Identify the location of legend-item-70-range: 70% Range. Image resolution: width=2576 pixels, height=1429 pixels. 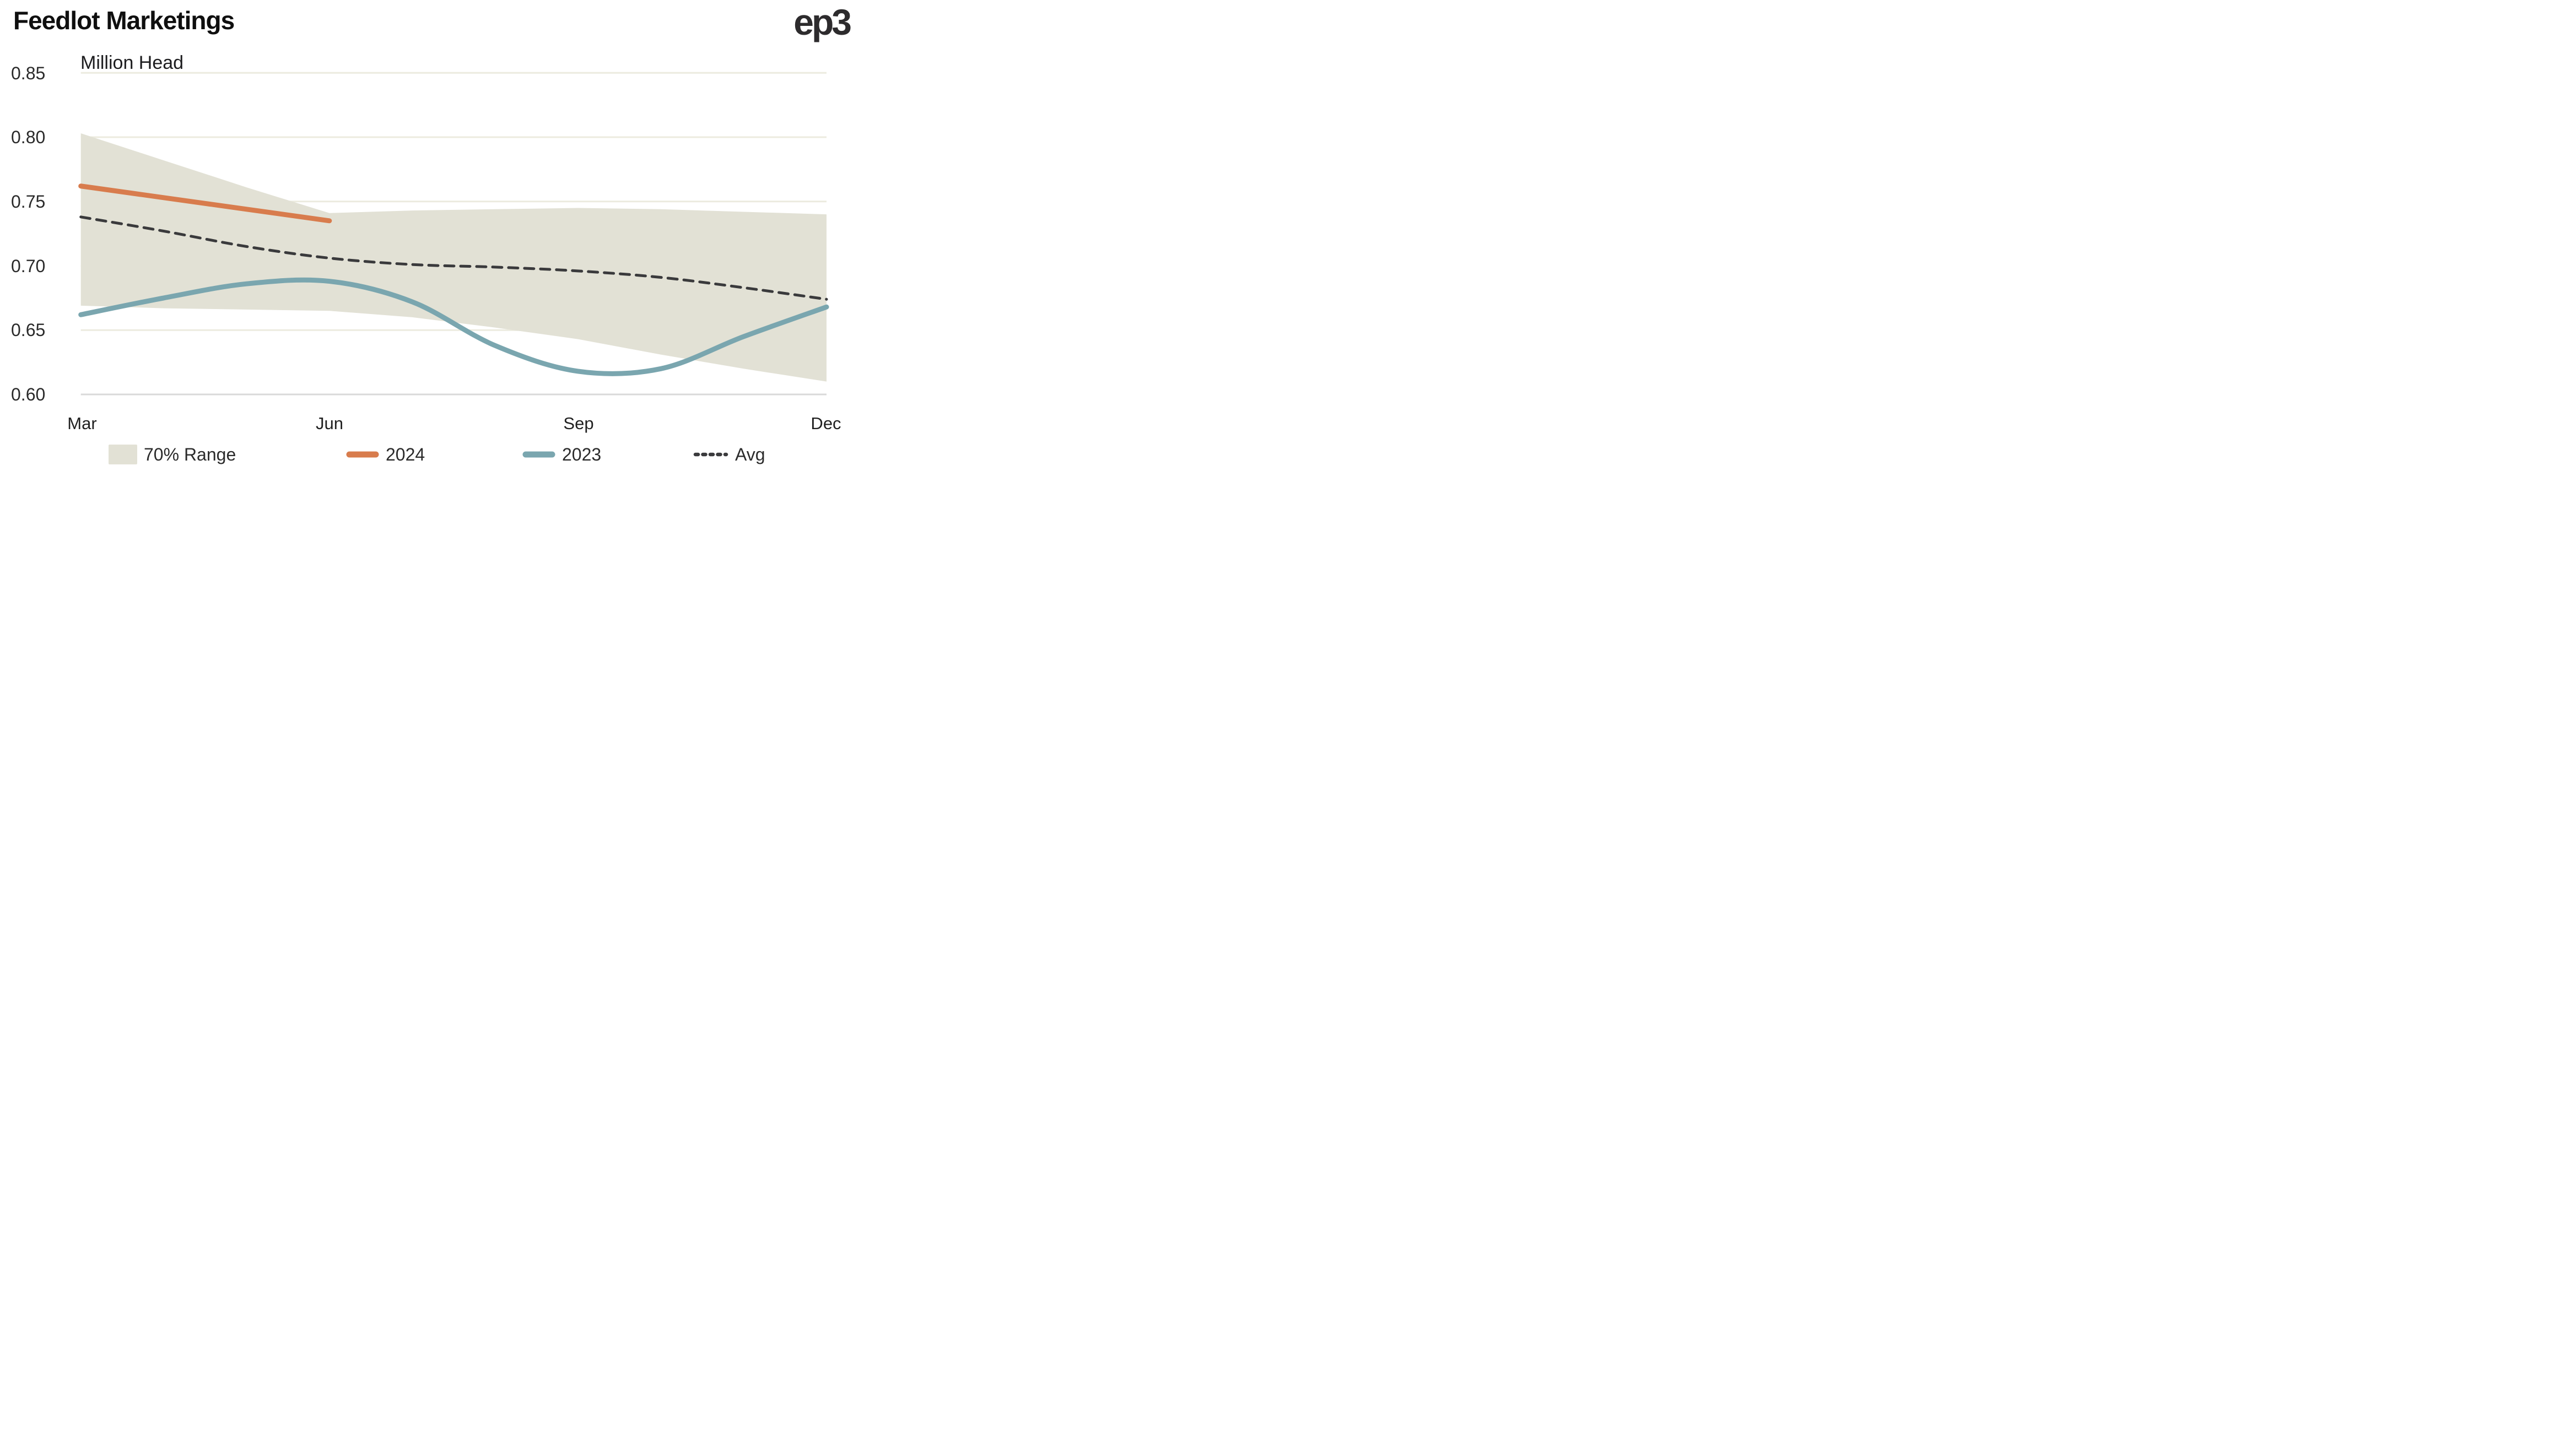
(172, 454).